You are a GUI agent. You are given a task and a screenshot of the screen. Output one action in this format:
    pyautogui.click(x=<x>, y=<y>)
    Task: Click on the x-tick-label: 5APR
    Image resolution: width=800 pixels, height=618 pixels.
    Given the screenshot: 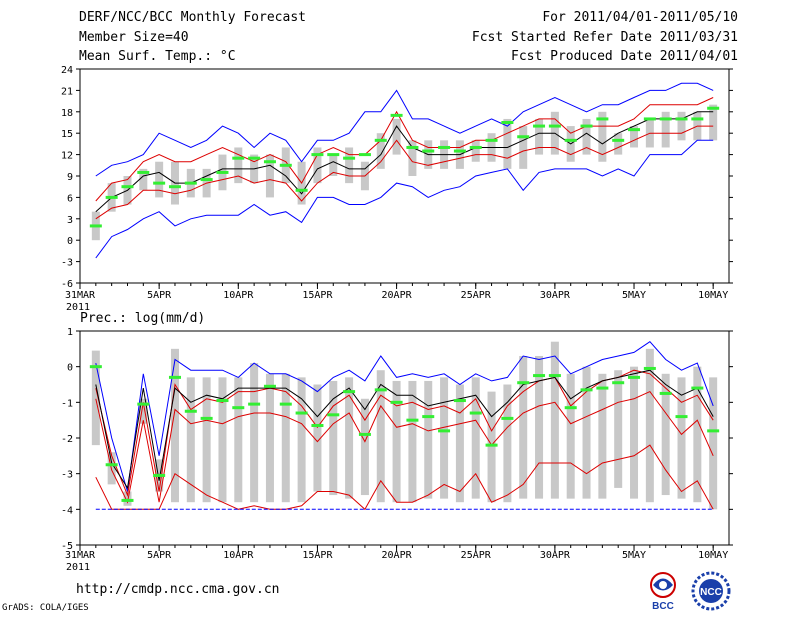 What is the action you would take?
    pyautogui.click(x=159, y=295)
    